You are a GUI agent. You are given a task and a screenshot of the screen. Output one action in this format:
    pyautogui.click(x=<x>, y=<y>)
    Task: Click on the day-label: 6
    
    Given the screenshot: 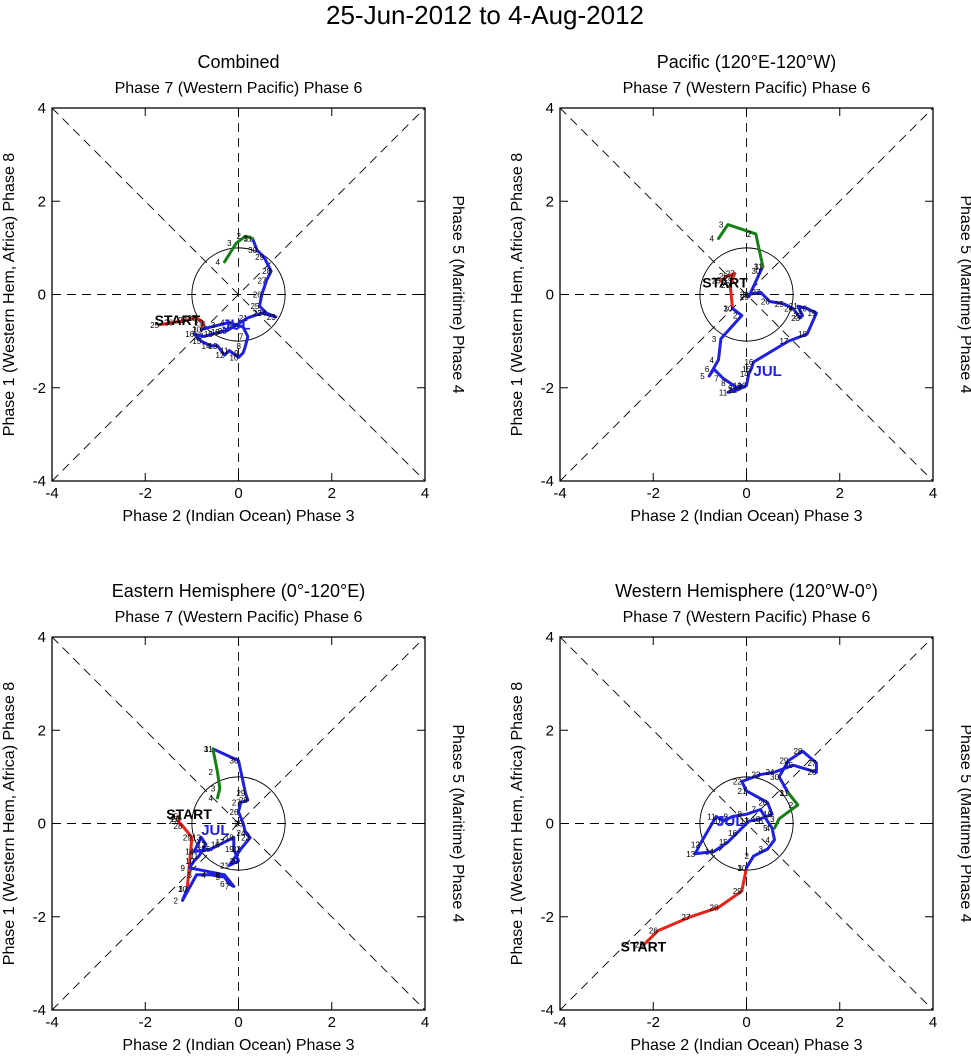 What is the action you would take?
    pyautogui.click(x=236, y=327)
    